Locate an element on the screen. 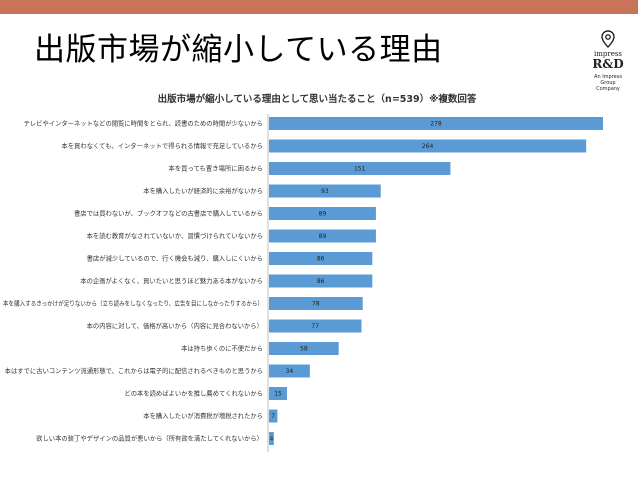  bar-value-label: 15 is located at coordinates (278, 394).